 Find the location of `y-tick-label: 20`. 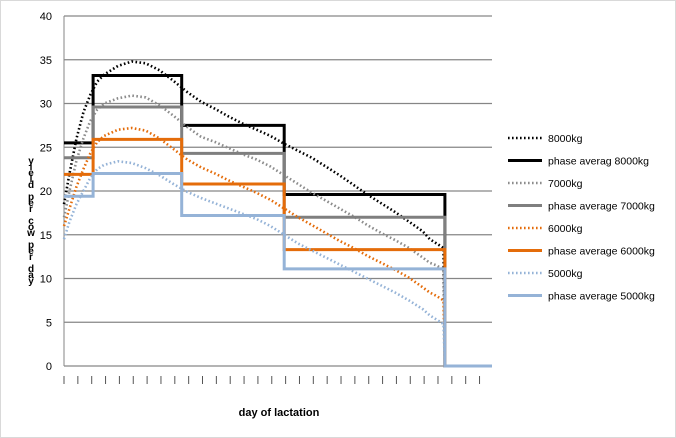

y-tick-label: 20 is located at coordinates (46, 192).